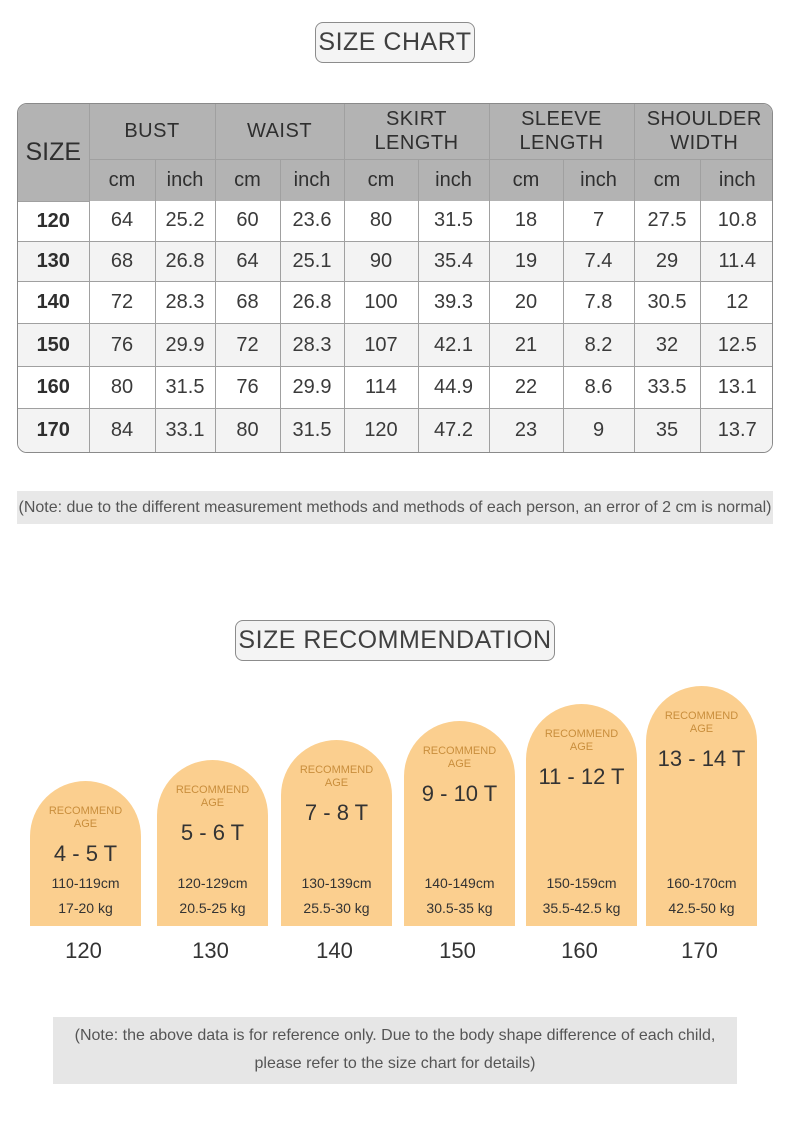  I want to click on table-cell: 100, so click(381, 302).